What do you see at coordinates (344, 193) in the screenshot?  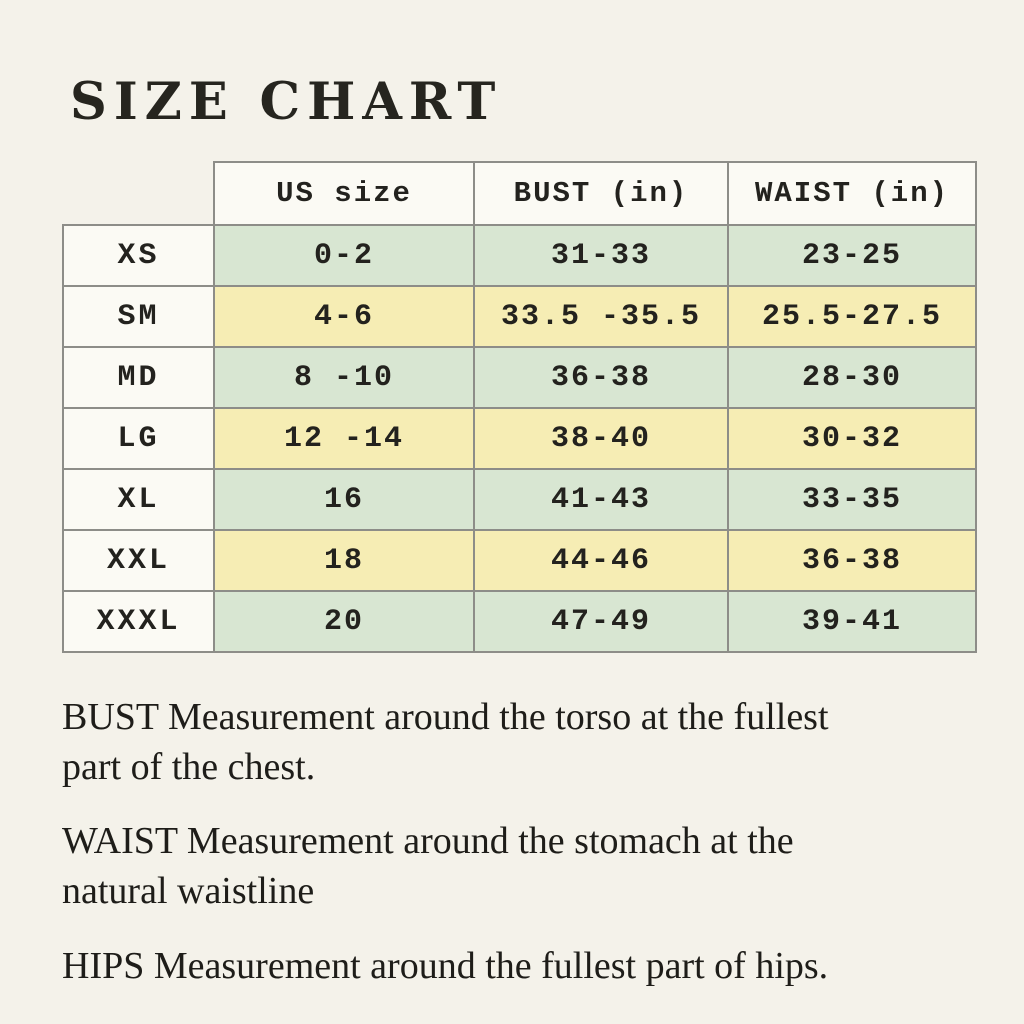 I see `column-header-us-size: US size` at bounding box center [344, 193].